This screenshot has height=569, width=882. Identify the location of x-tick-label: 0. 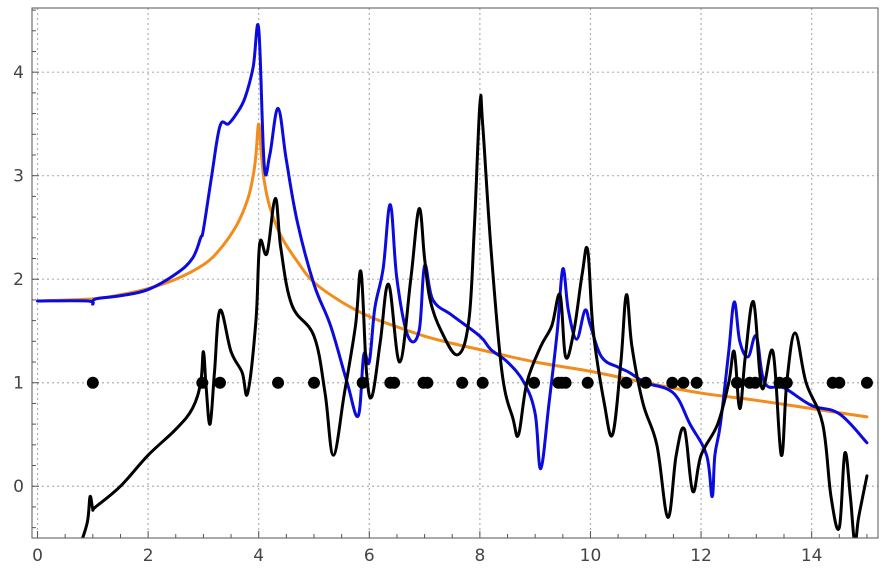
(37, 556).